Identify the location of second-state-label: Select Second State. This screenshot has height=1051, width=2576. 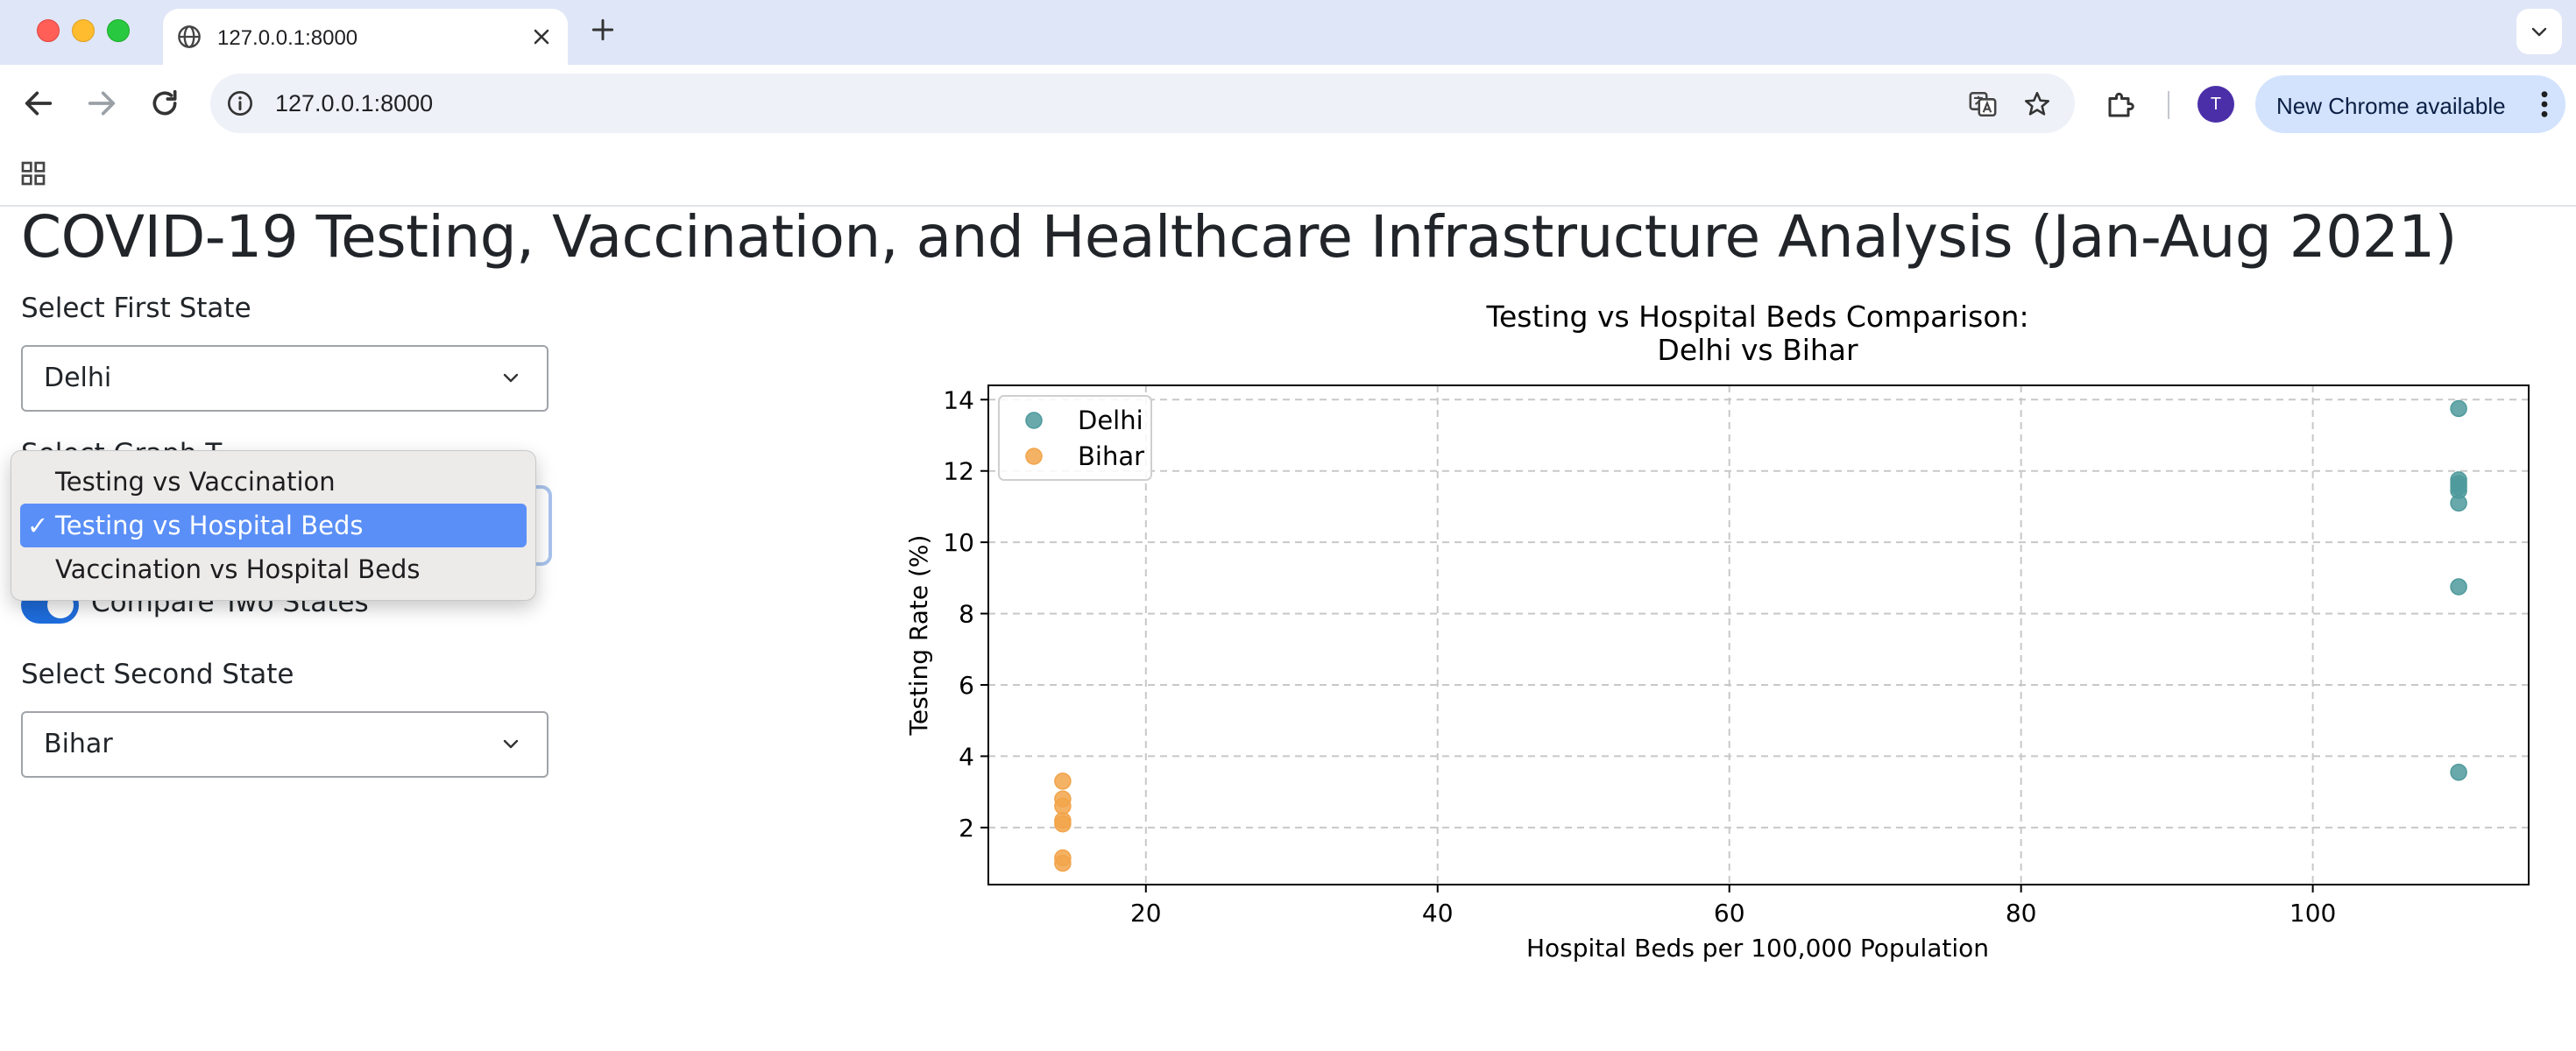
(157, 674).